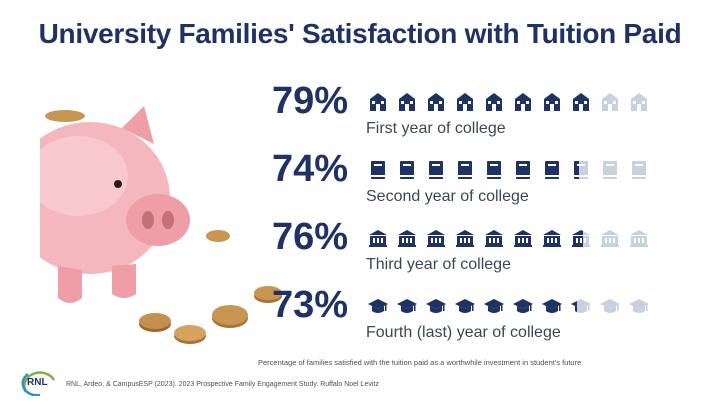 Image resolution: width=720 pixels, height=404 pixels. I want to click on percentage-value: 79%, so click(310, 101).